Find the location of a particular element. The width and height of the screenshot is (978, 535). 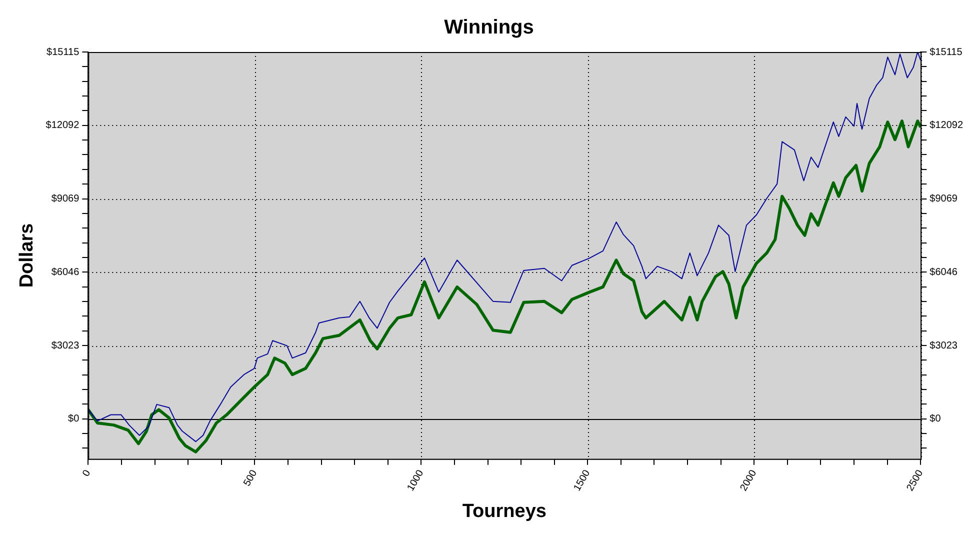

y-tick-label: $12092 is located at coordinates (63, 126).